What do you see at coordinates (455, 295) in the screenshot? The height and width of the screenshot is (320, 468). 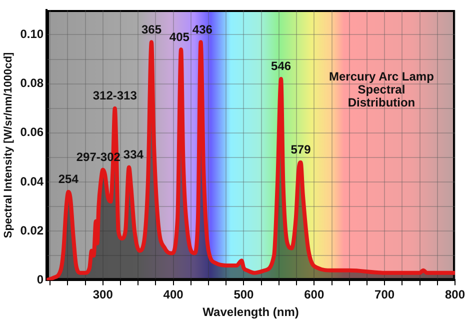 I see `x-tick-label: 800` at bounding box center [455, 295].